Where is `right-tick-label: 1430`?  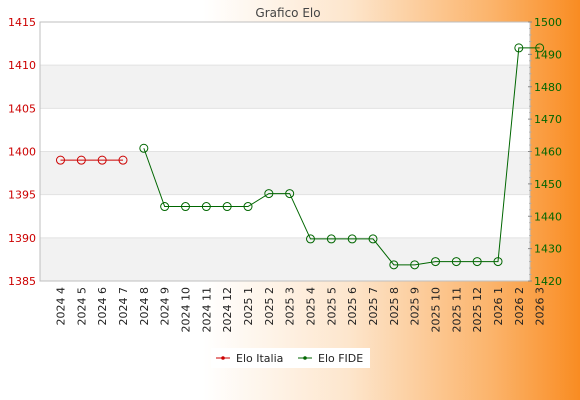 right-tick-label: 1430 is located at coordinates (548, 249).